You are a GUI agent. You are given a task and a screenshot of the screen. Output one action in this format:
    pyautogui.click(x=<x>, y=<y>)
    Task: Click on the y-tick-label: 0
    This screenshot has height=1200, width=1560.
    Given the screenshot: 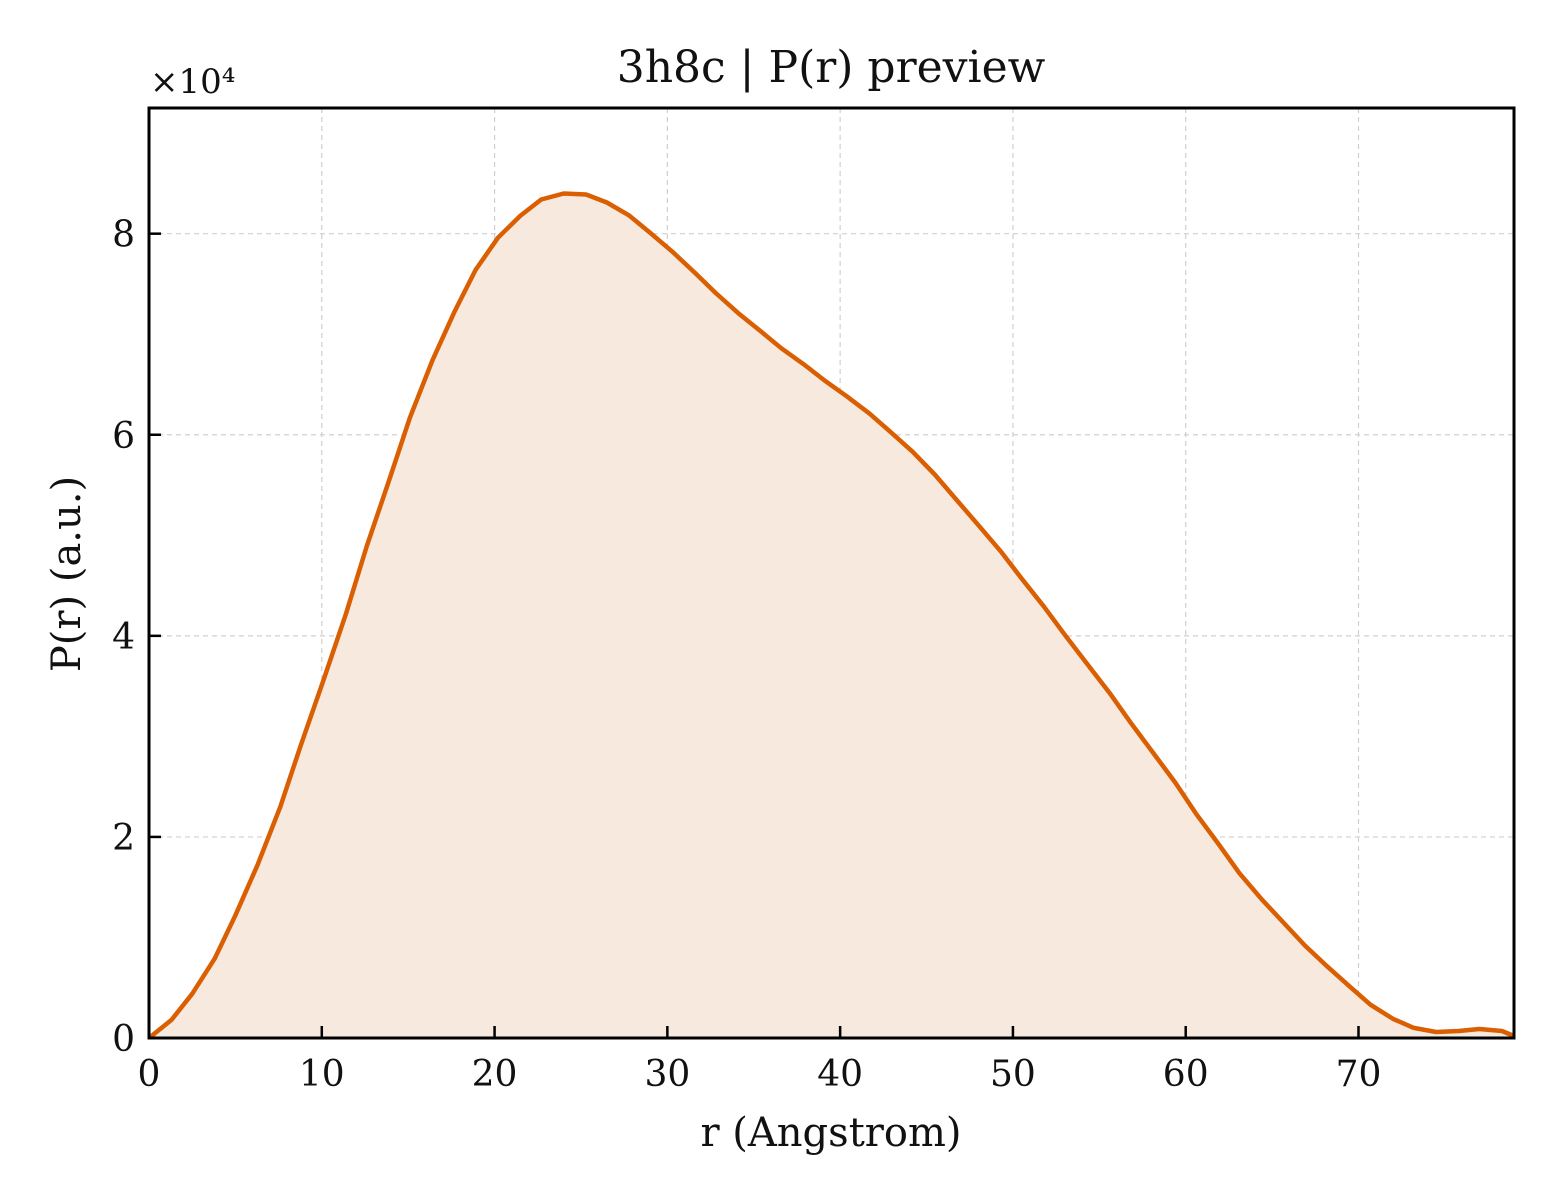 What is the action you would take?
    pyautogui.click(x=123, y=1039)
    